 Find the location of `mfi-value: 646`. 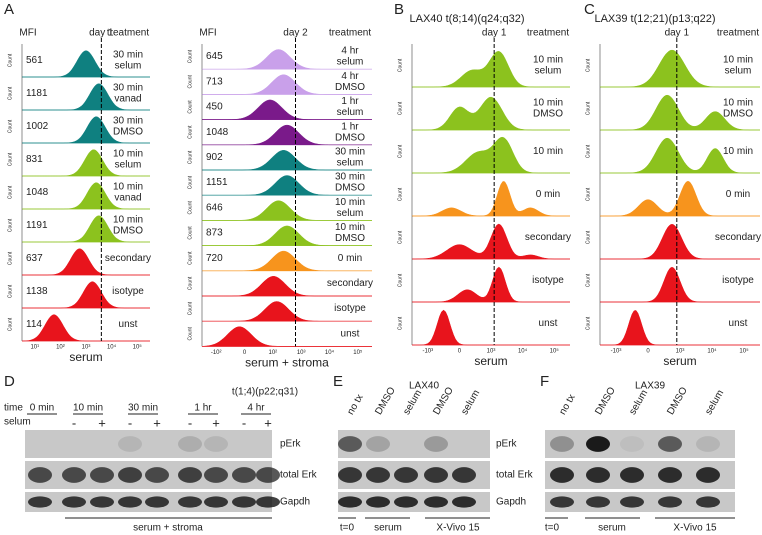

mfi-value: 646 is located at coordinates (214, 207).